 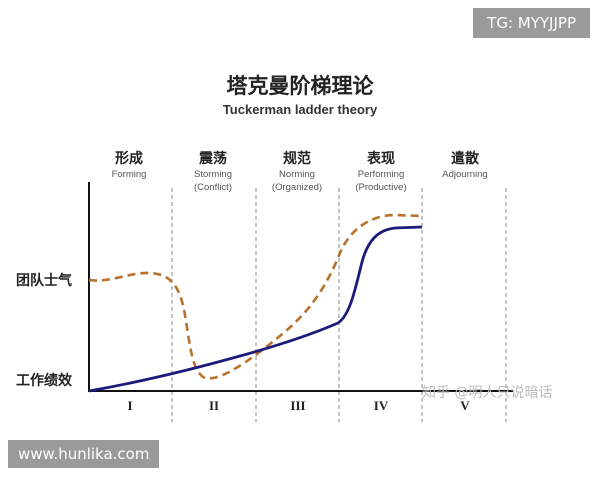 I want to click on stage-forming: 形成 Forming, so click(x=129, y=166).